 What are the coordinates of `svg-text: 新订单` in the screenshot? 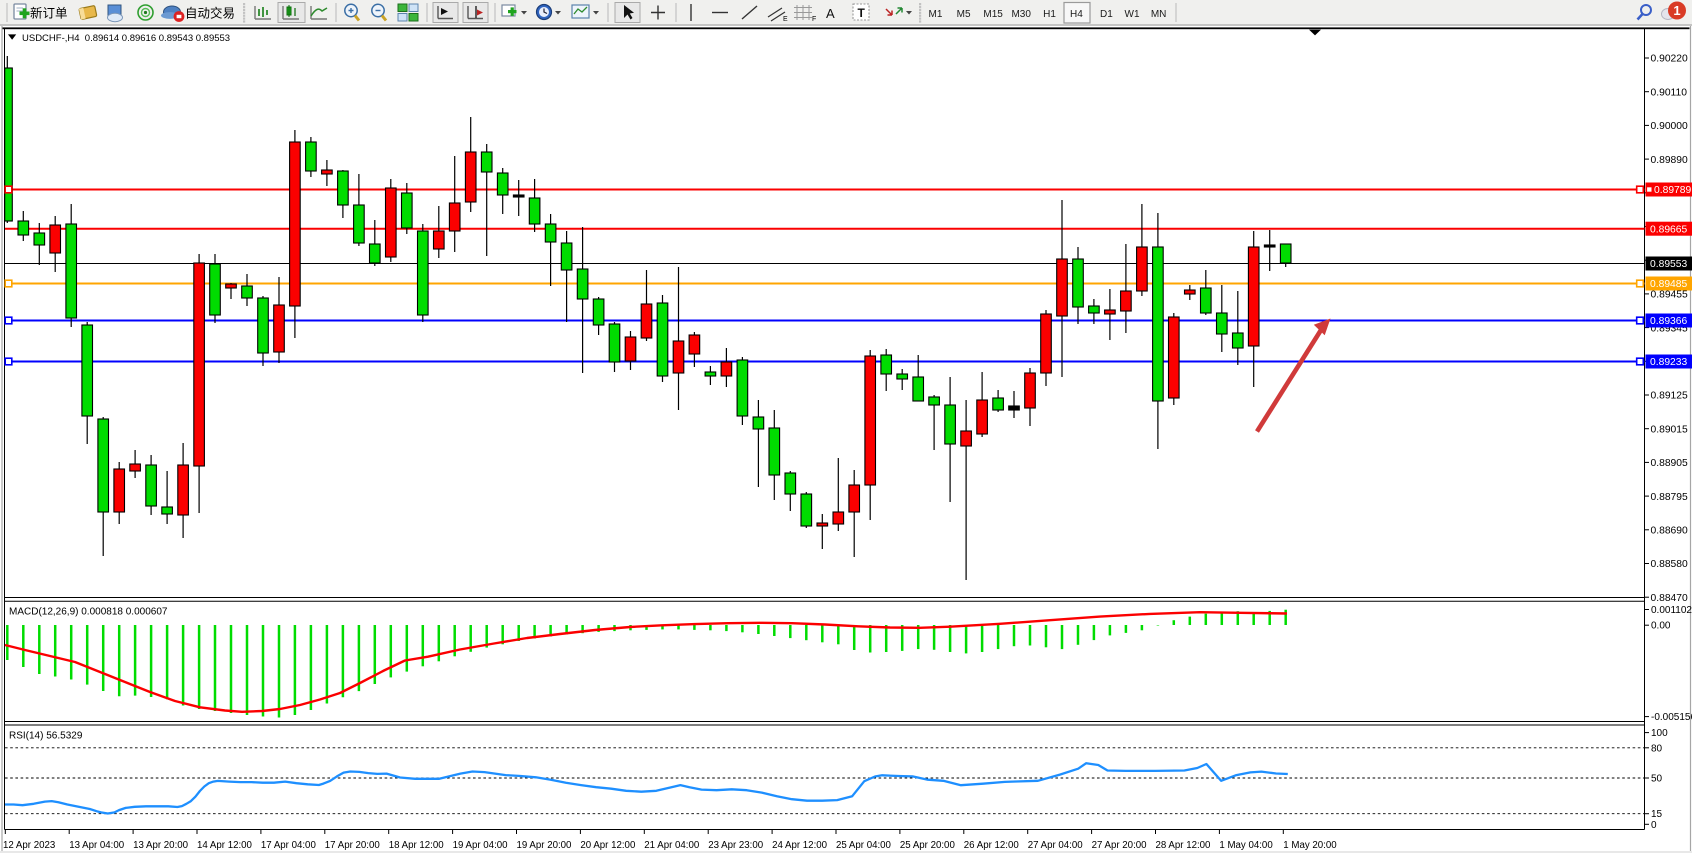 It's located at (49, 13).